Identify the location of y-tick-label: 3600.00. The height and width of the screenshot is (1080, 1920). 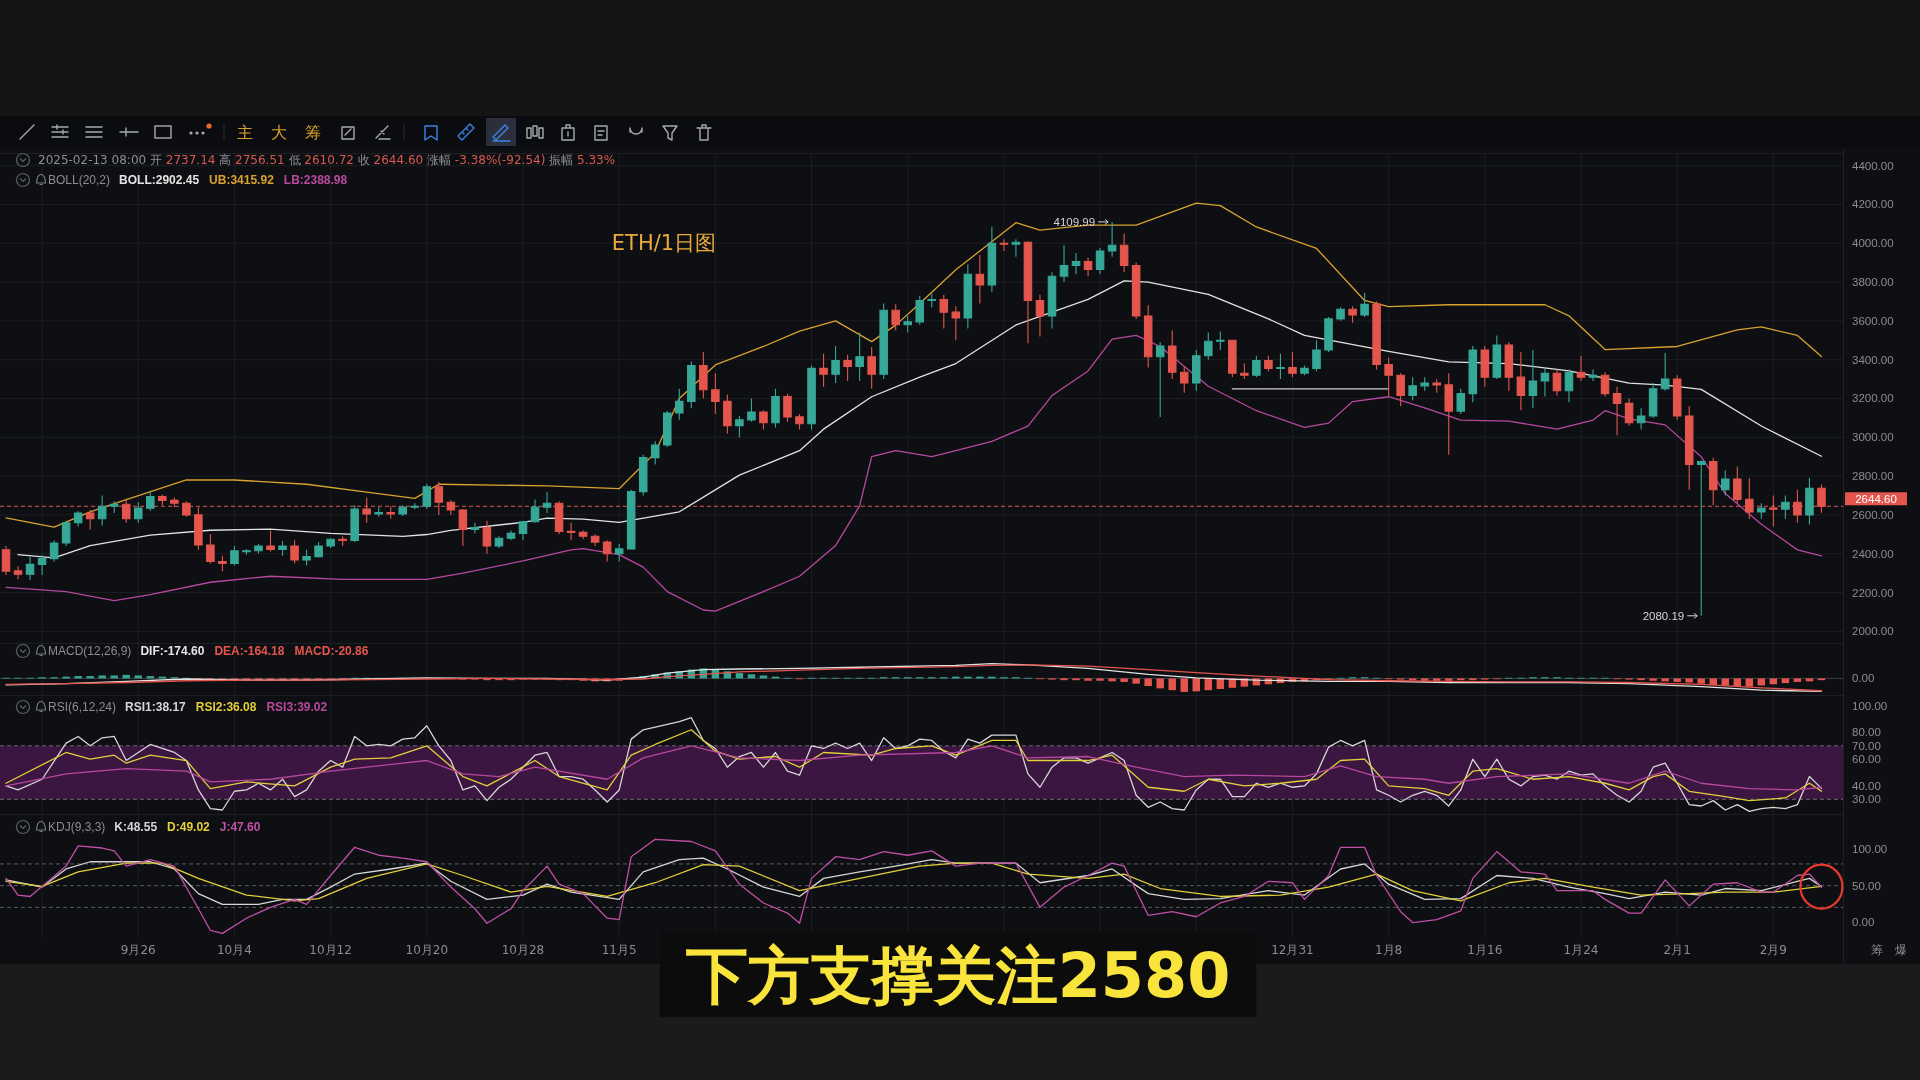
(1873, 320).